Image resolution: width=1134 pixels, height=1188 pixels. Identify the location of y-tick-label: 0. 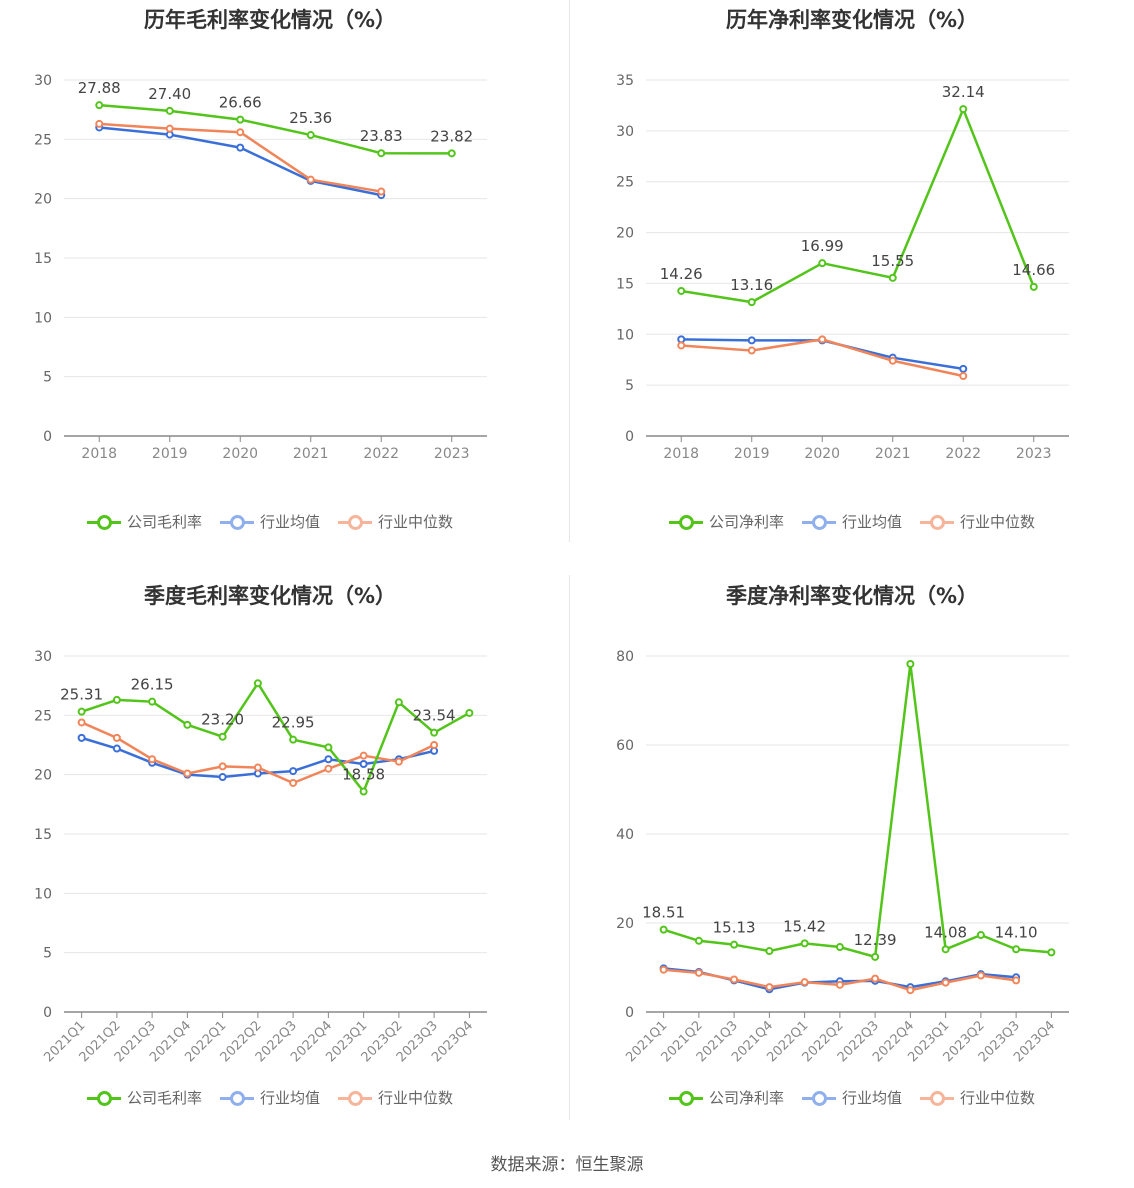
(629, 1013).